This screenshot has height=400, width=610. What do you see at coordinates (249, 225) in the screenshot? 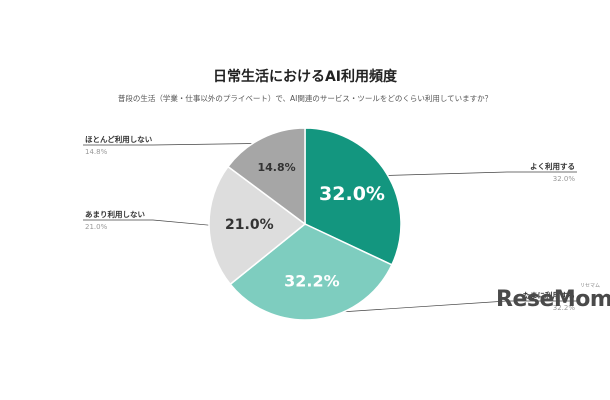
I see `data-label-amari: 21.0%` at bounding box center [249, 225].